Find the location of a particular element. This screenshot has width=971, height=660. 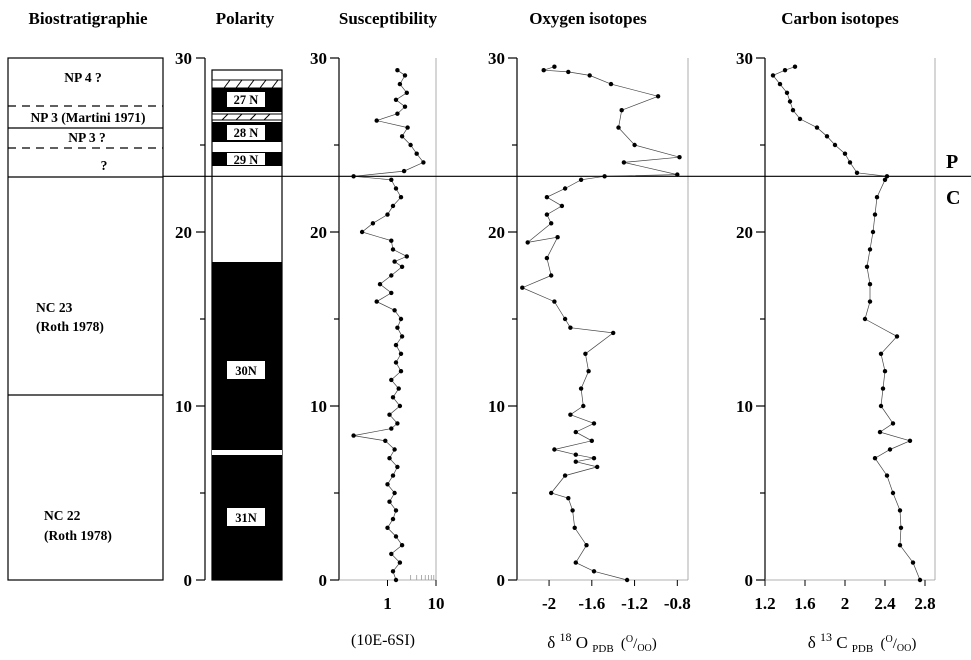

x-tick-label: -1.2 is located at coordinates (634, 603).